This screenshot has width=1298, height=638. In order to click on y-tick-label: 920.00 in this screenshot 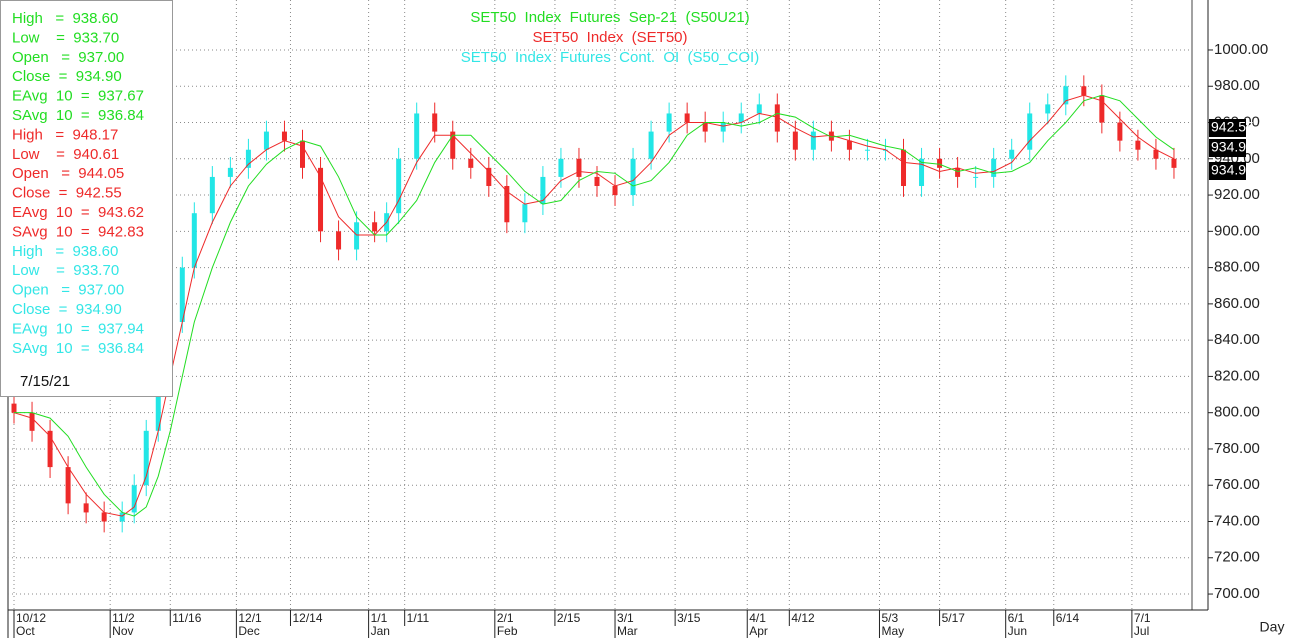, I will do `click(1237, 194)`.